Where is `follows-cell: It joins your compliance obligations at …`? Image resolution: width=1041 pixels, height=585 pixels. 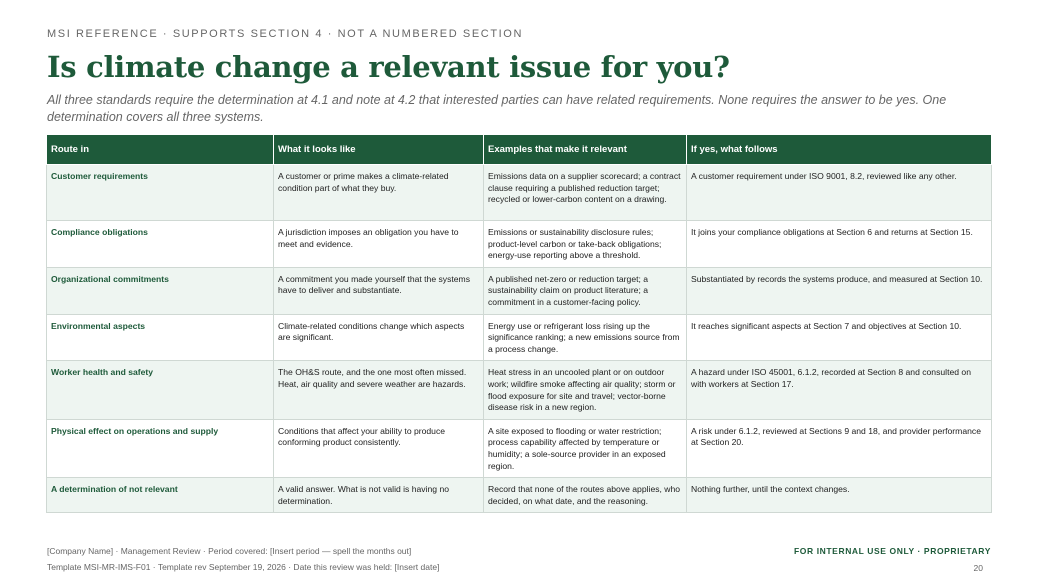 follows-cell: It joins your compliance obligations at … is located at coordinates (839, 244).